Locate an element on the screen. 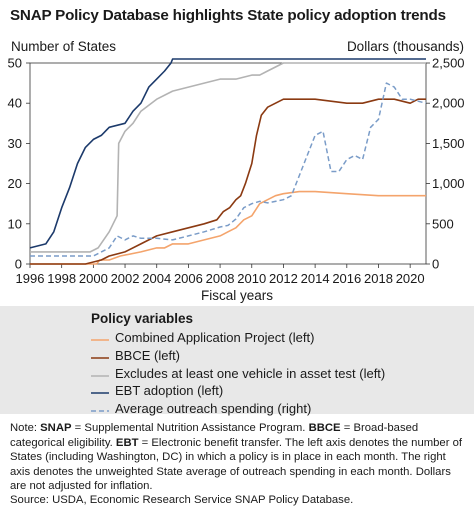 This screenshot has width=474, height=519. y-right-tick-label: 500 is located at coordinates (443, 223).